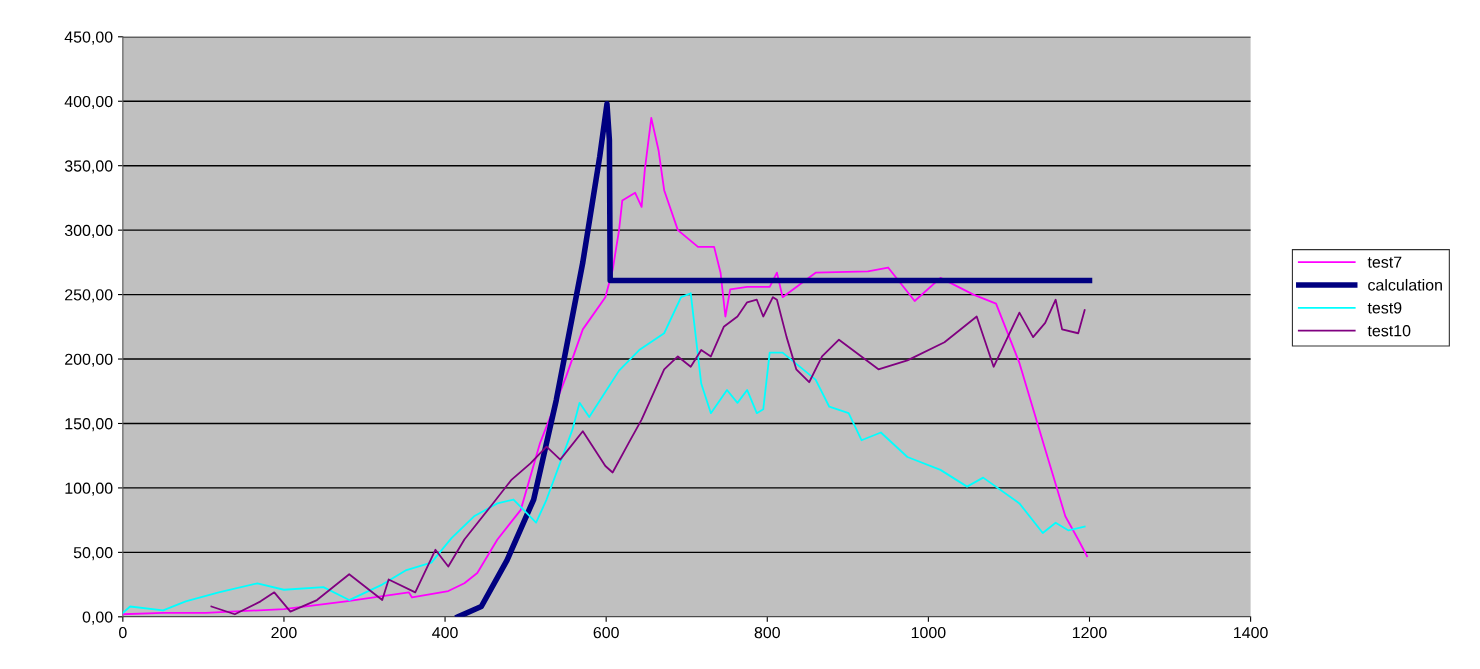 The image size is (1480, 669). Describe the element at coordinates (1384, 308) in the screenshot. I see `legend-label: test9` at that location.